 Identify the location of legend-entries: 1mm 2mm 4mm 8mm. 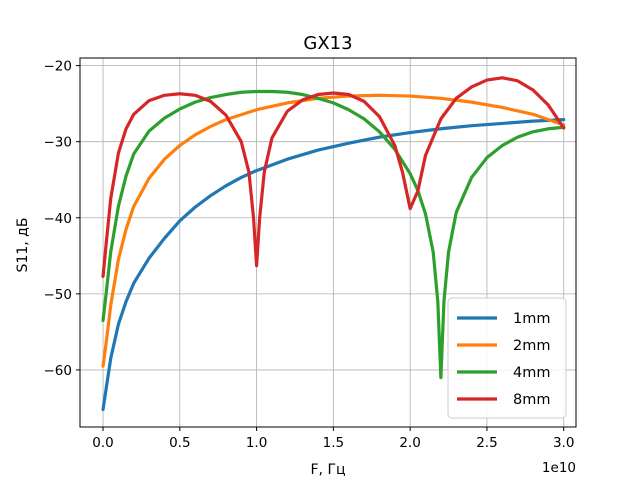
(503, 359).